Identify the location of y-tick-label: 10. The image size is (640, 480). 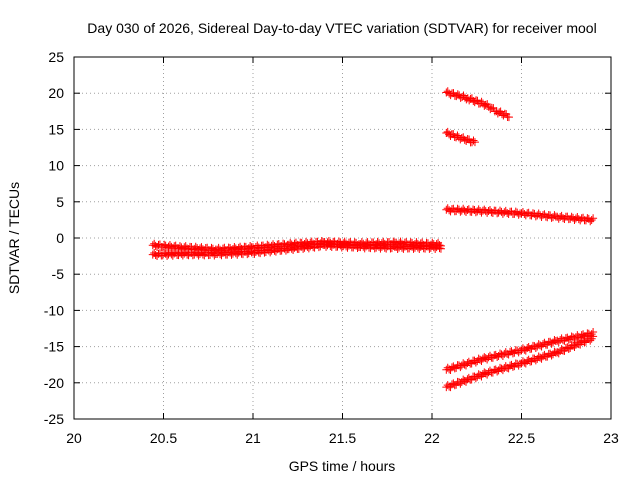
(56, 166).